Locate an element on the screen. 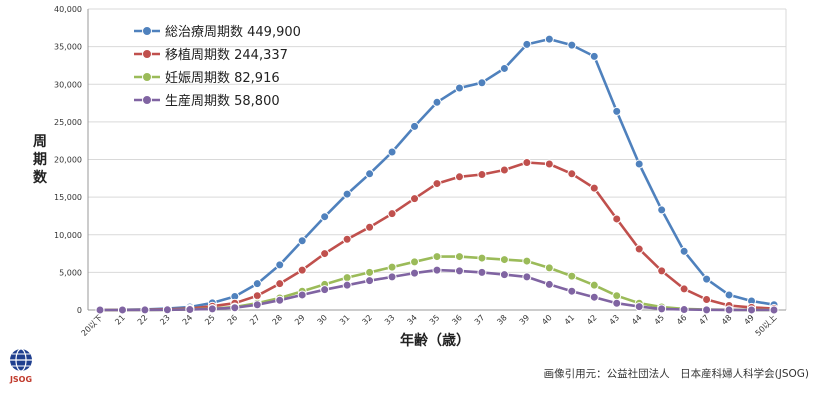  x-tick-label: 43 is located at coordinates (615, 320).